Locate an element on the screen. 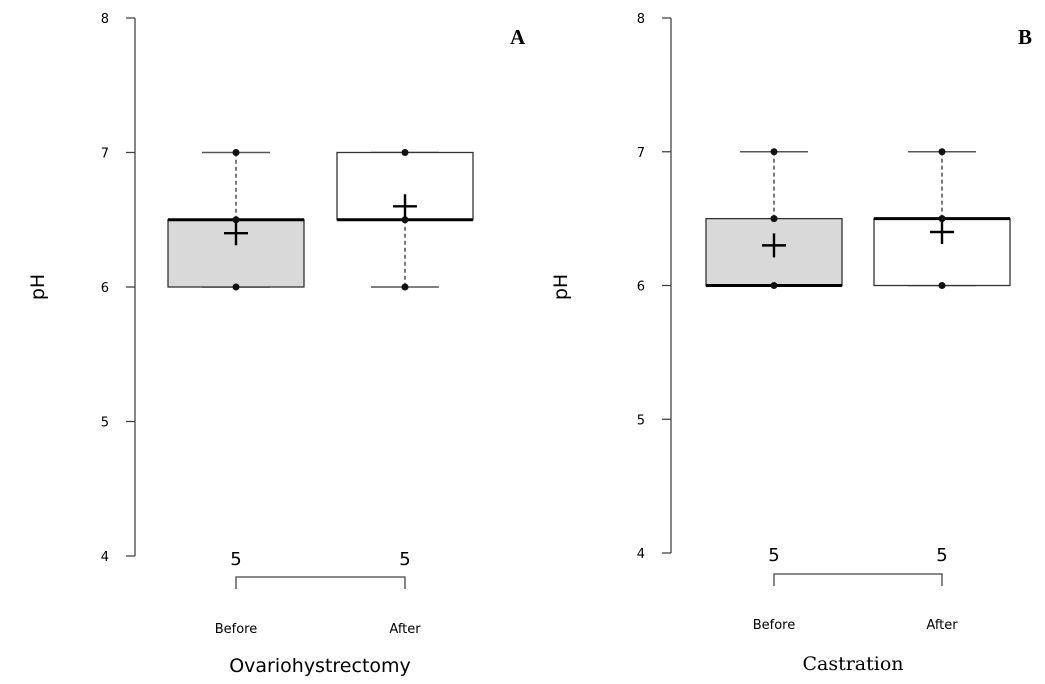 The height and width of the screenshot is (684, 1045). panel-b-y-tick-label-8: 8 is located at coordinates (641, 19).